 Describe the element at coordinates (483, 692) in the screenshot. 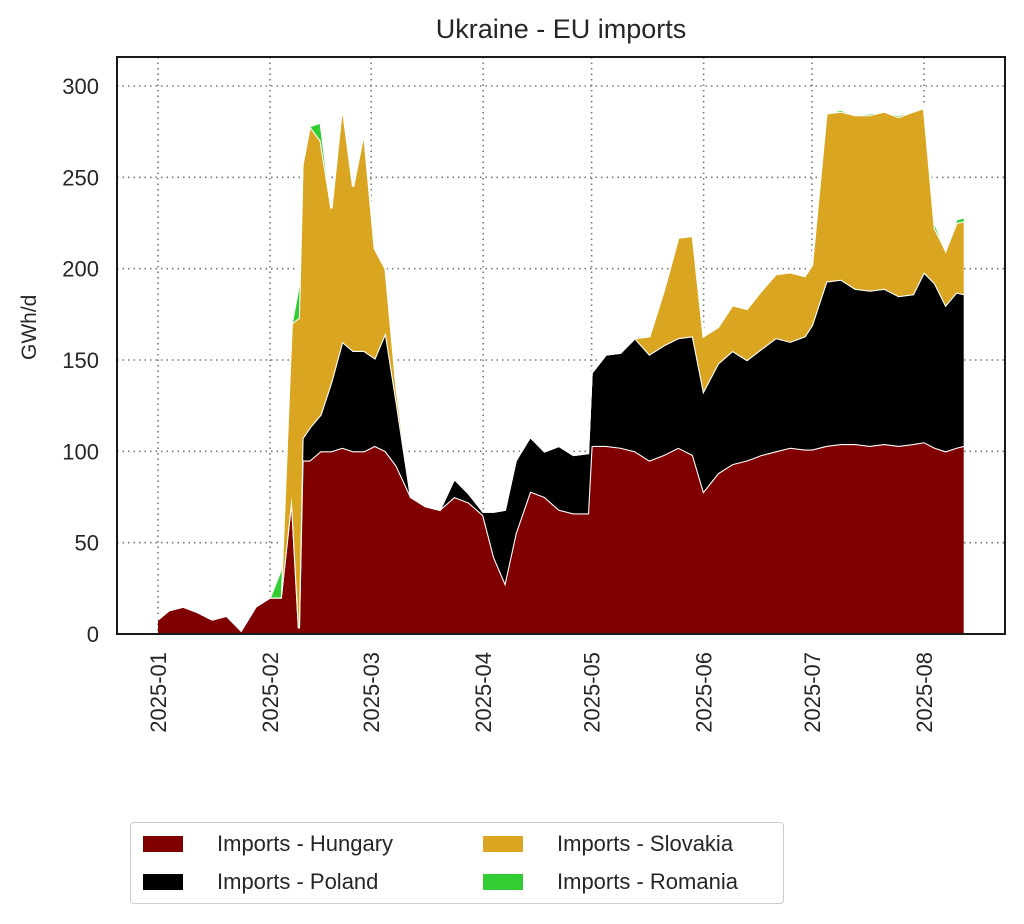

I see `svg-text: 2025-04` at that location.